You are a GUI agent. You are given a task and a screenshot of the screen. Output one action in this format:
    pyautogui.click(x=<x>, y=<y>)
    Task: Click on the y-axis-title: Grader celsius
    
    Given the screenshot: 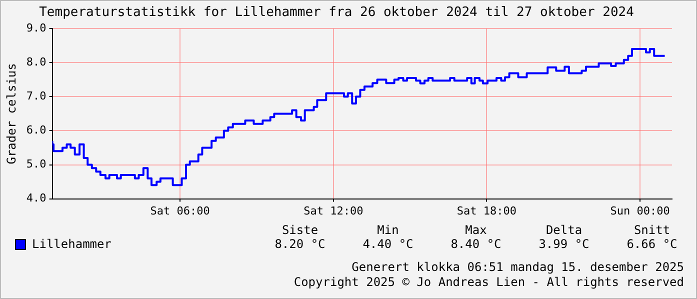 What is the action you would take?
    pyautogui.click(x=11, y=113)
    